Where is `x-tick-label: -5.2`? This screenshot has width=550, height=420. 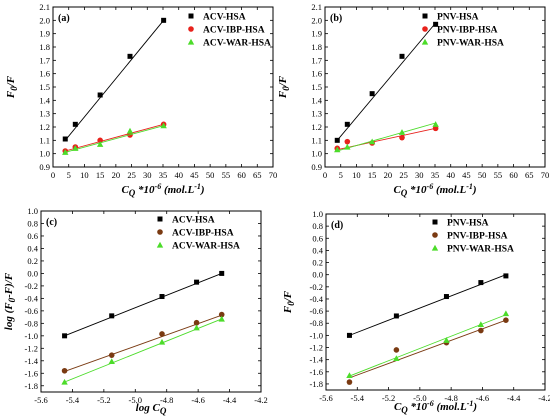
x-tick-label: -5.2 is located at coordinates (388, 398).